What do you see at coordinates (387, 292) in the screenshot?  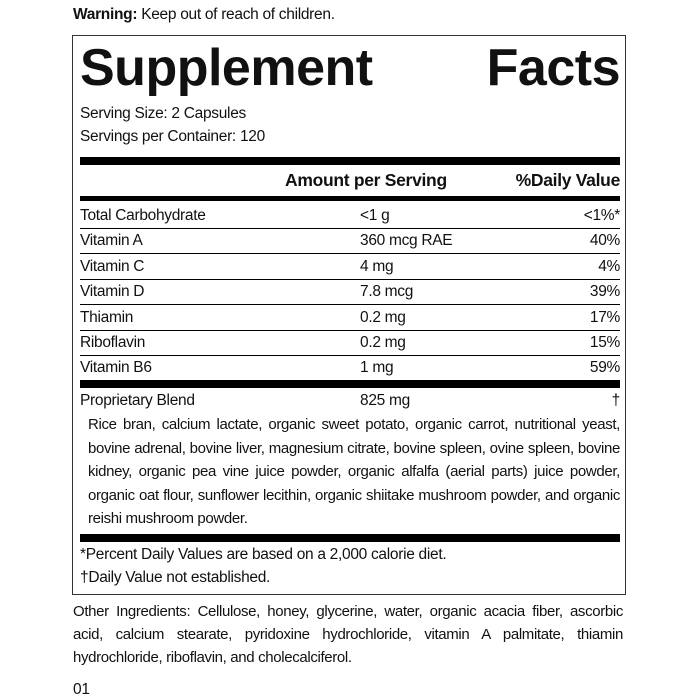 I see `nutrient-amount: 7.8 mcg` at bounding box center [387, 292].